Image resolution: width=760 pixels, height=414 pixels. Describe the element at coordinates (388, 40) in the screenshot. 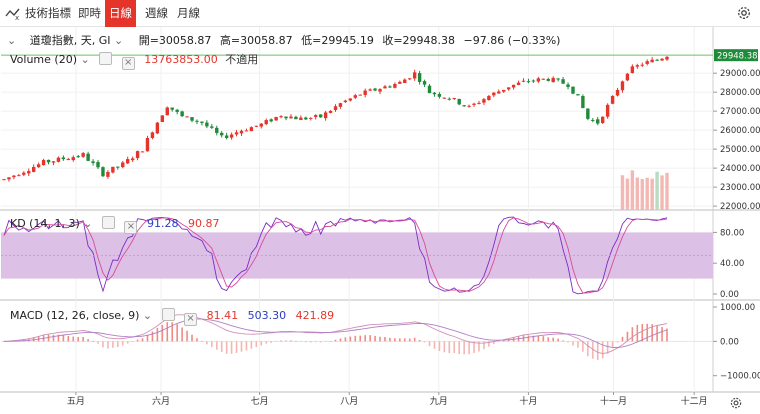

I see `close-label: 收` at that location.